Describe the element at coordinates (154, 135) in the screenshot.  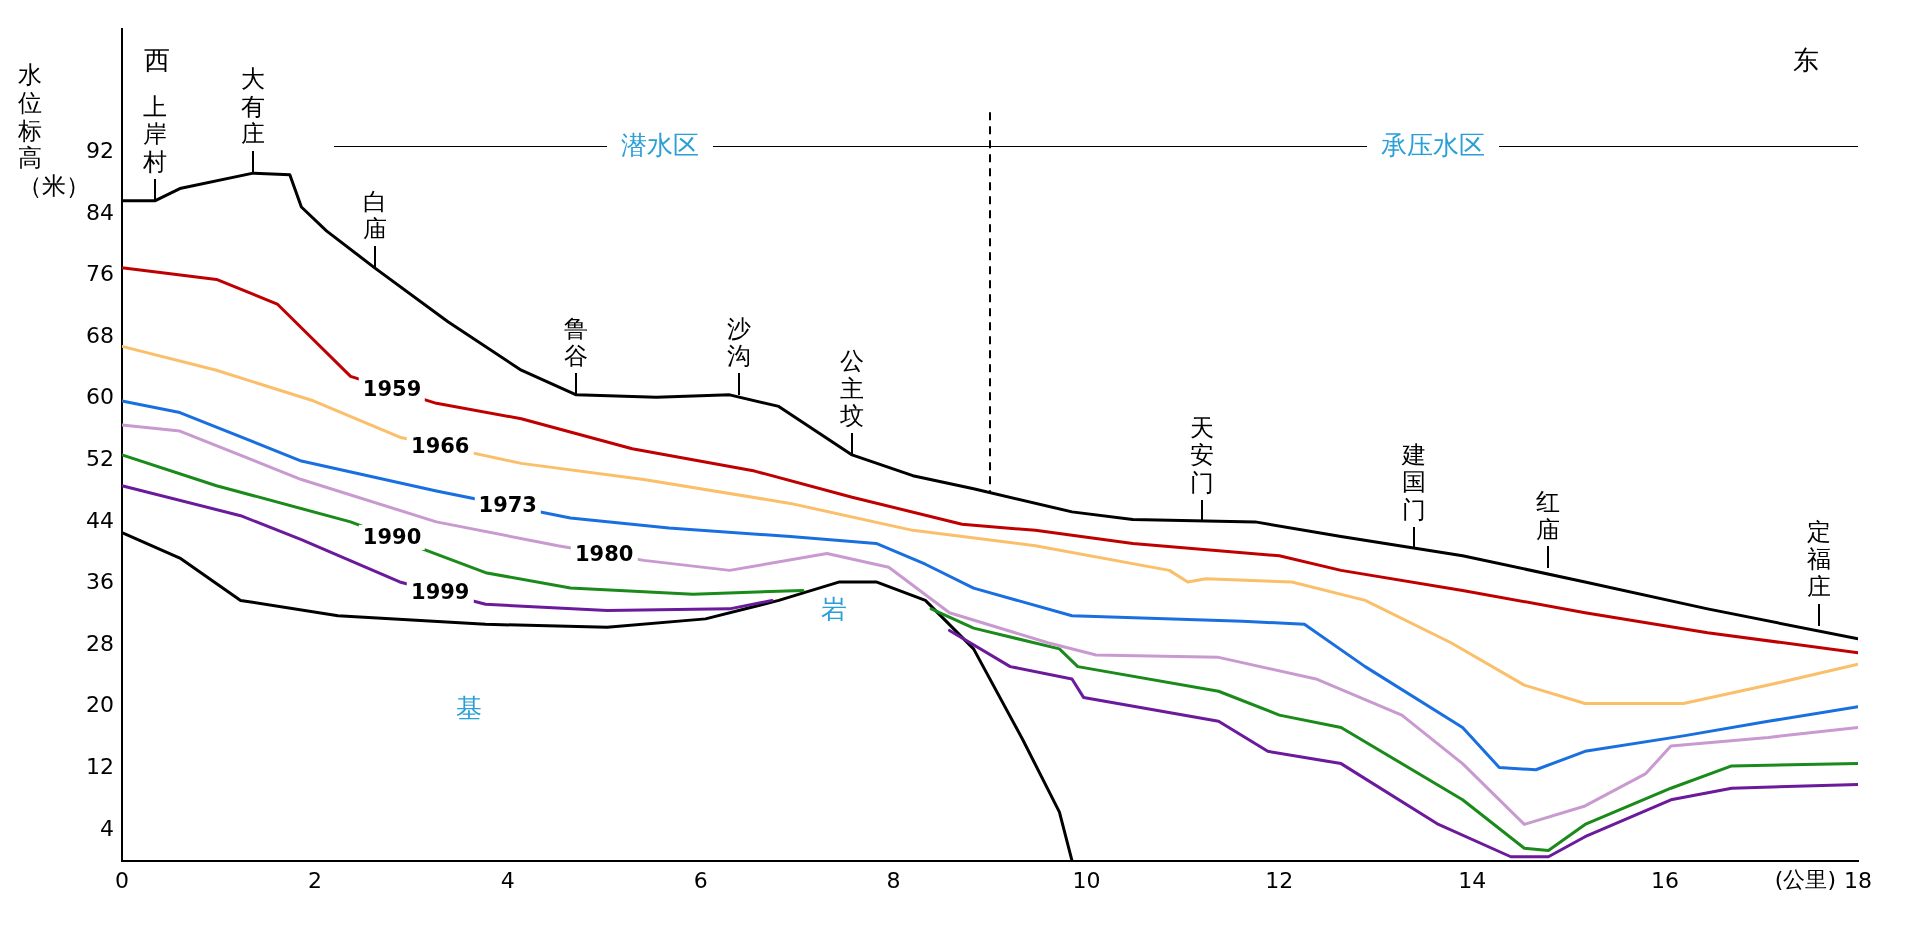
I see `annotation: 上岸村` at that location.